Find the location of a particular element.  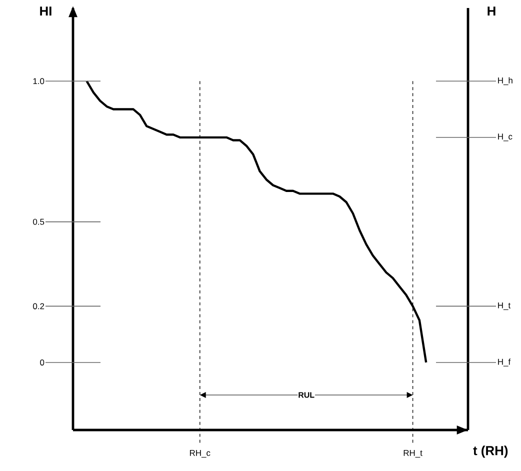

ref-line-label: H_f is located at coordinates (504, 362).